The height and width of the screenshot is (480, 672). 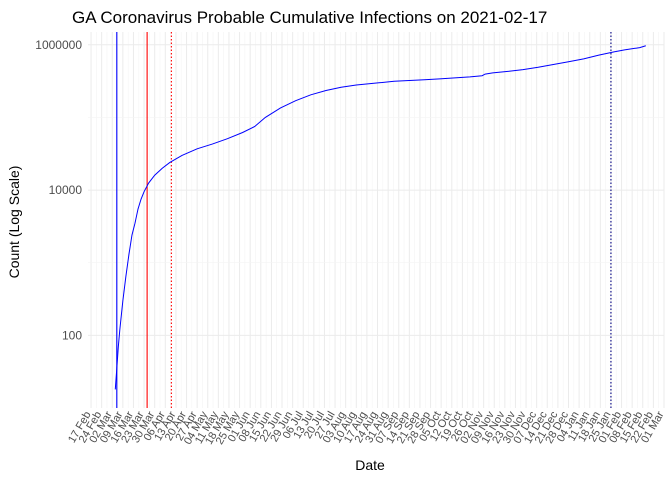 What do you see at coordinates (370, 465) in the screenshot?
I see `x-axis-title: Date` at bounding box center [370, 465].